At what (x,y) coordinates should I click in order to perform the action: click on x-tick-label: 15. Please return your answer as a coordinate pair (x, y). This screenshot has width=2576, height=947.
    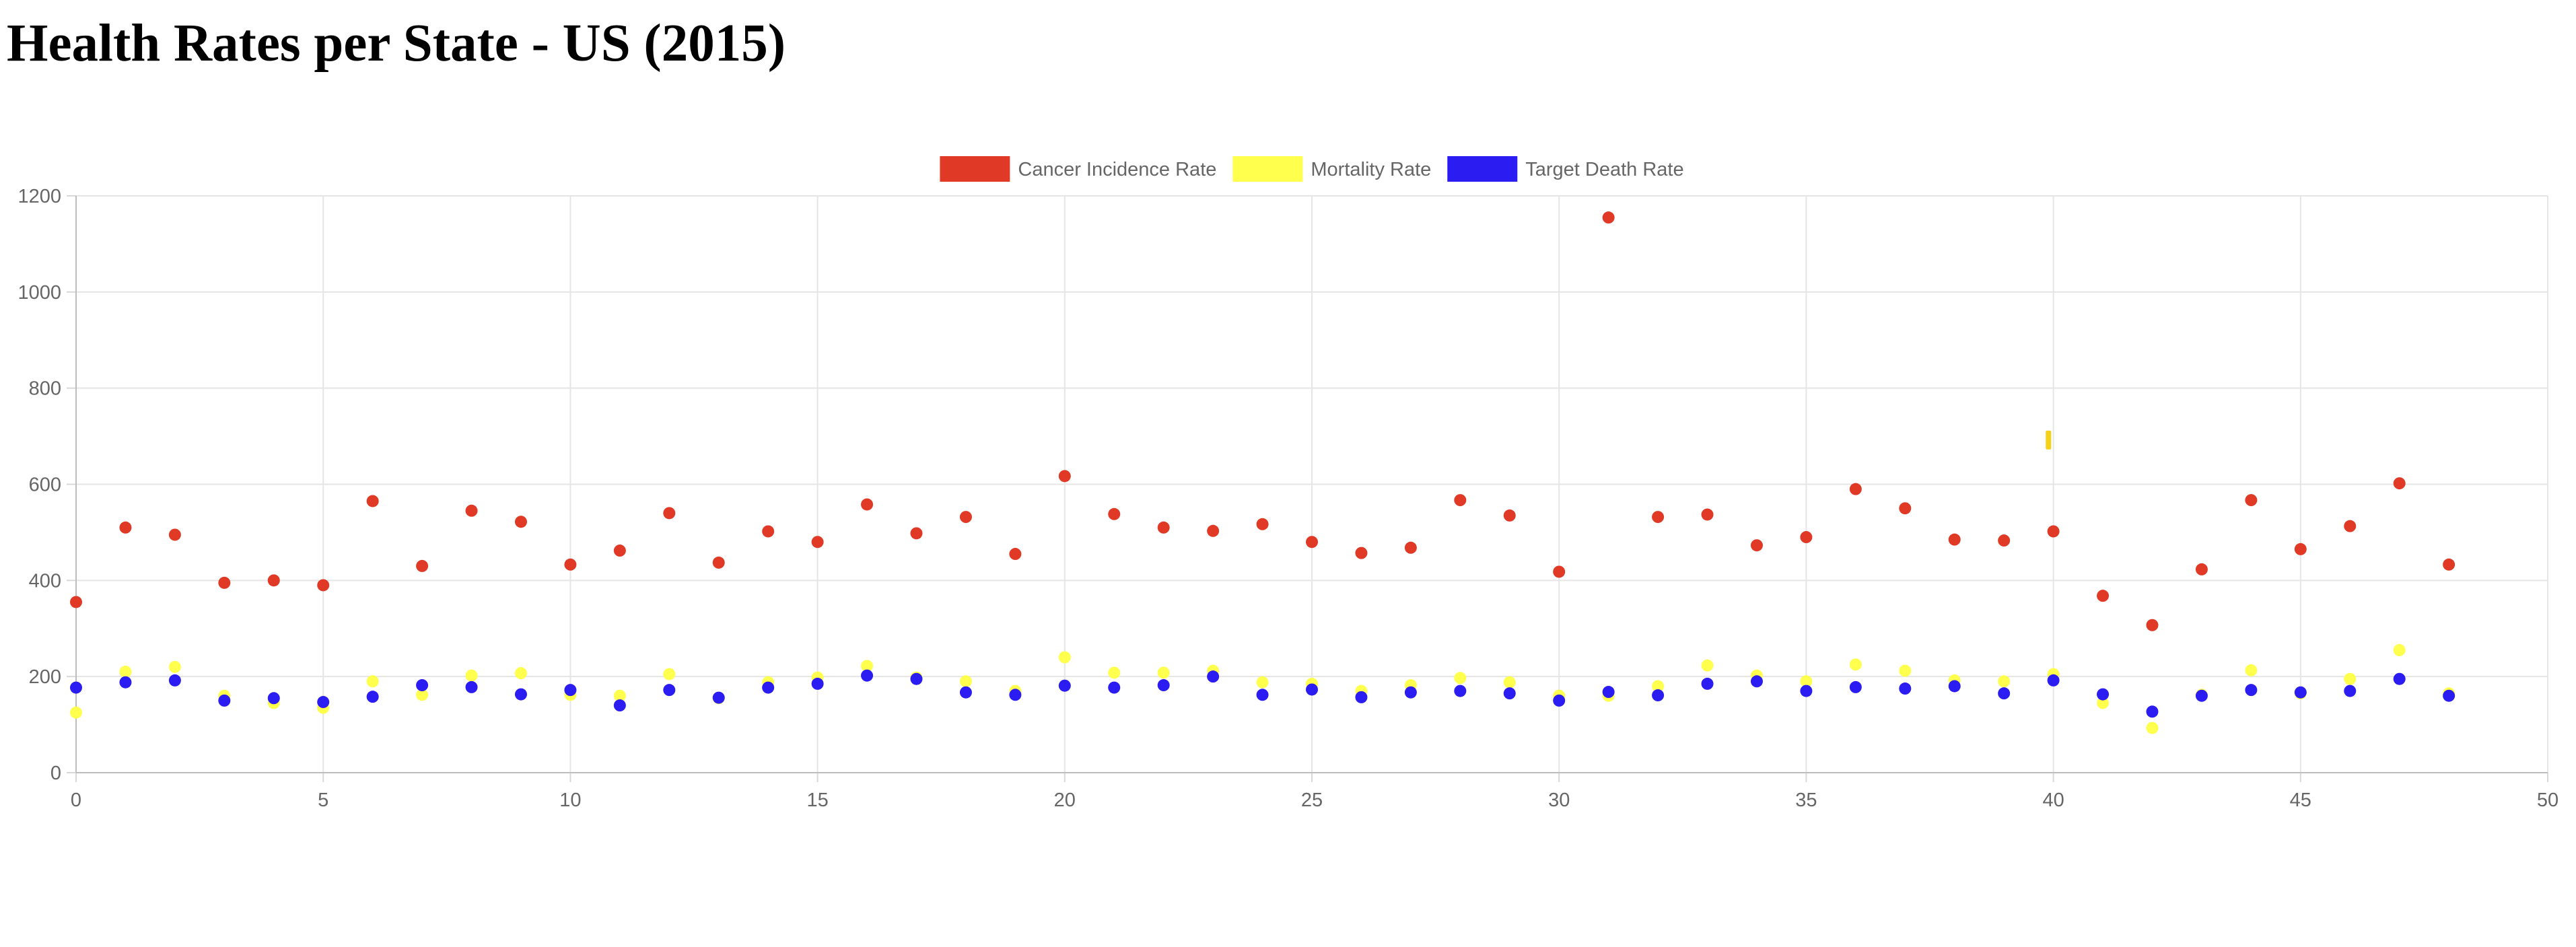
    Looking at the image, I should click on (817, 800).